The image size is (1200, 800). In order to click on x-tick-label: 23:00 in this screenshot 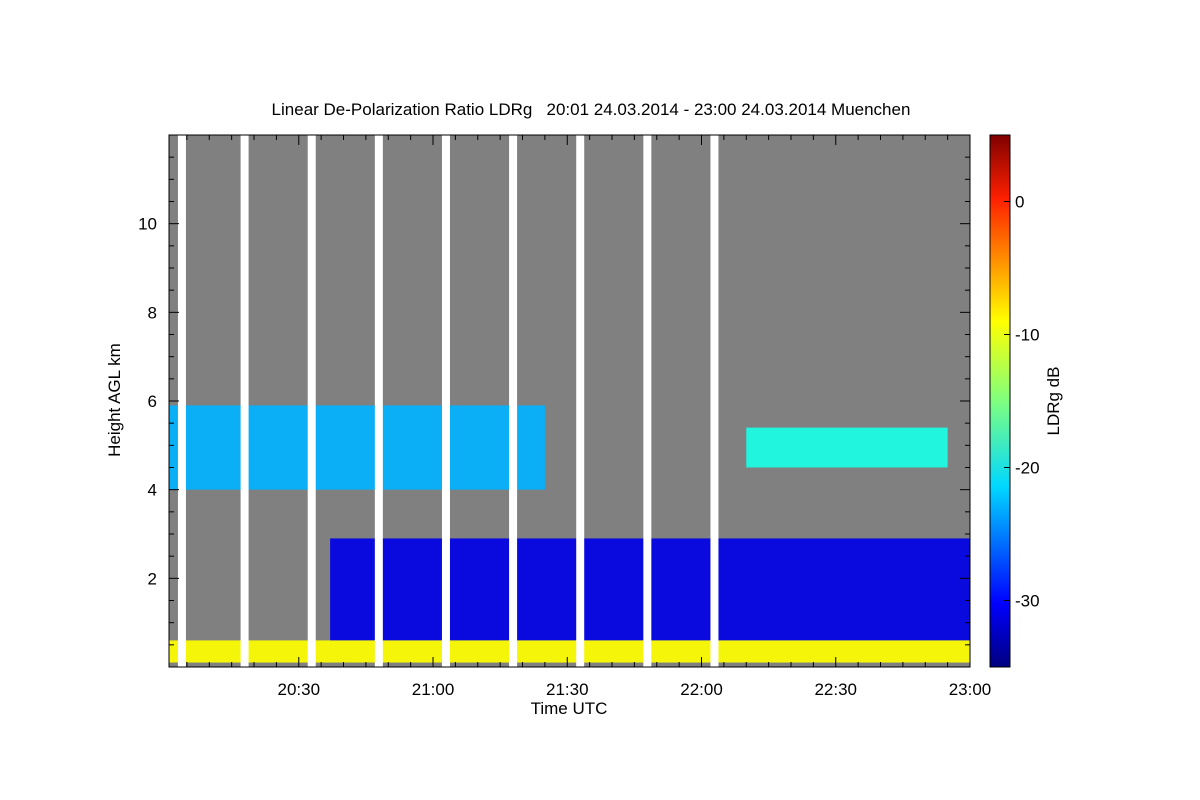, I will do `click(970, 689)`.